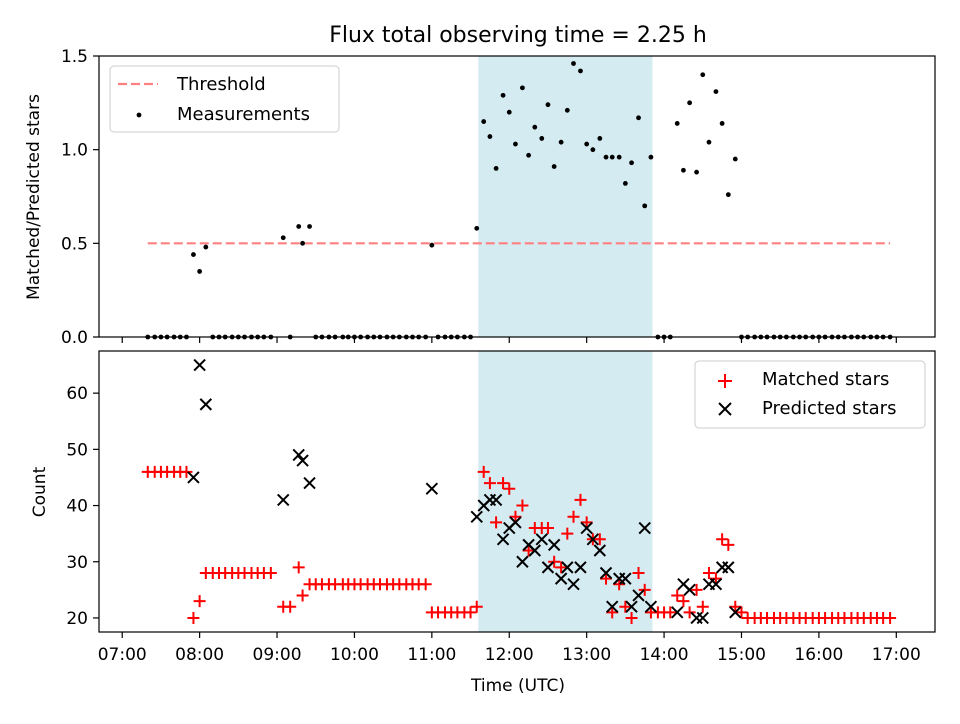 The height and width of the screenshot is (724, 960). What do you see at coordinates (221, 84) in the screenshot?
I see `legend-threshold-label: Threshold` at bounding box center [221, 84].